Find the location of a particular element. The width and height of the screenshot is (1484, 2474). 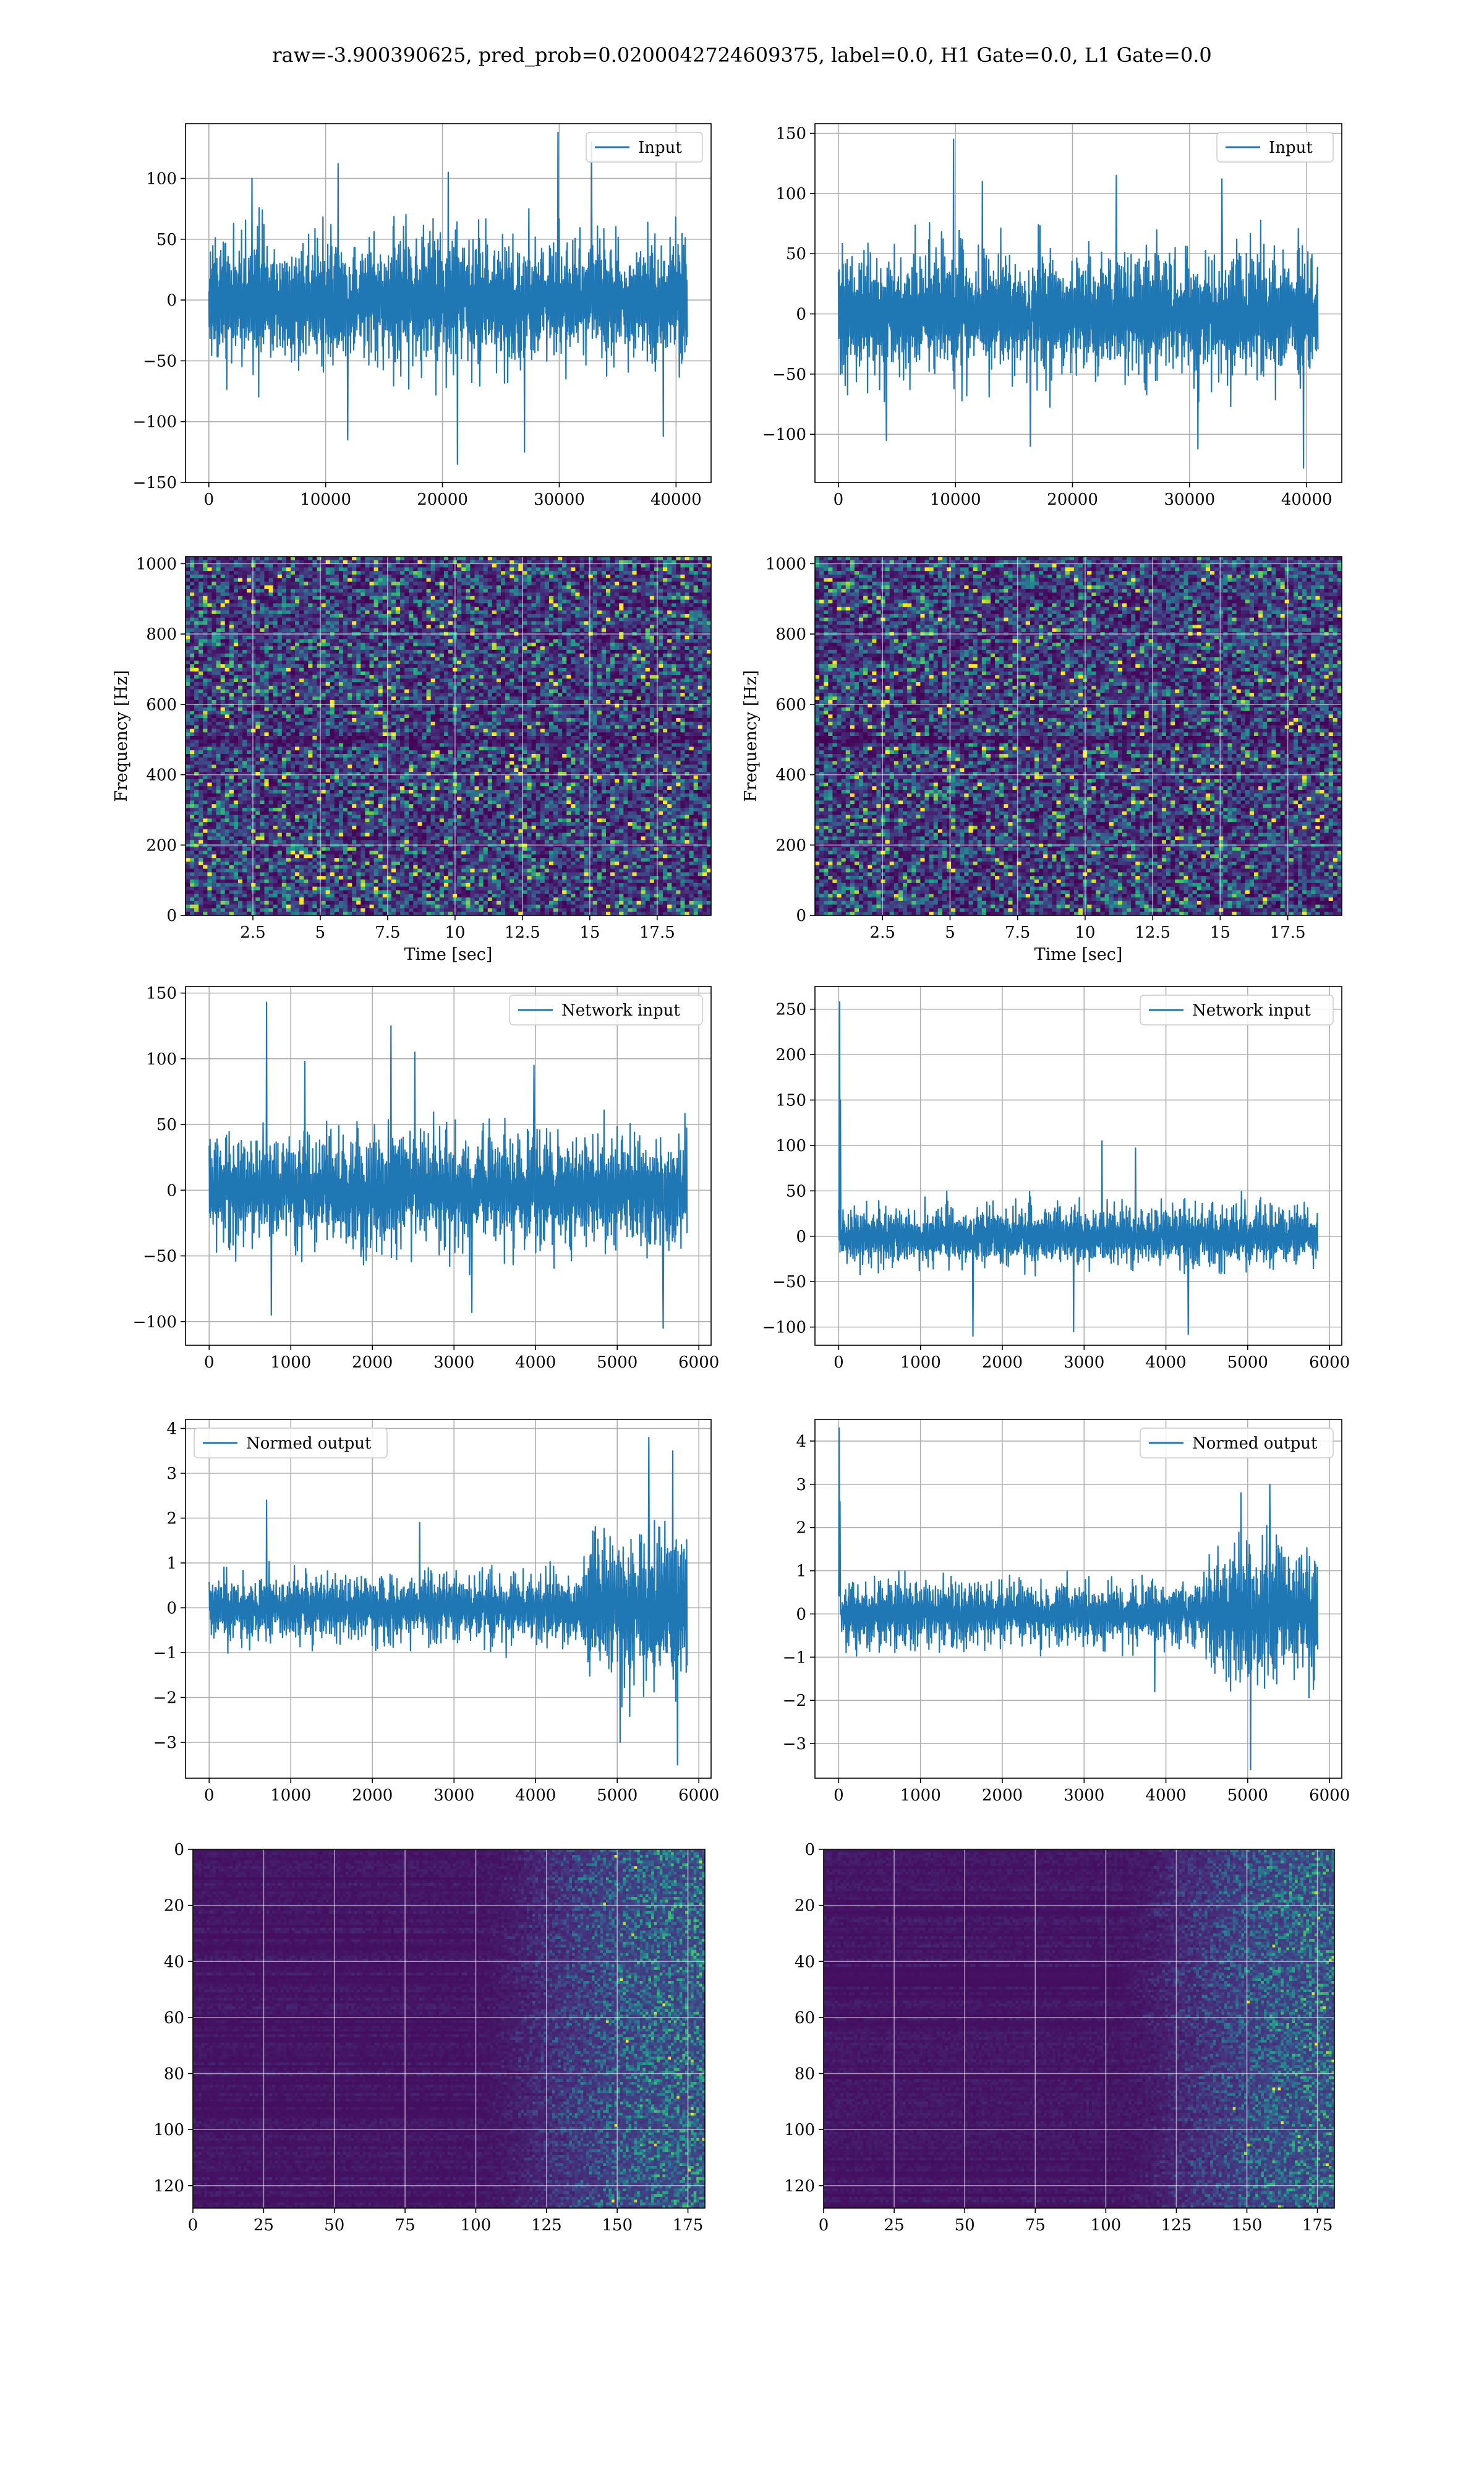

heatmap-cells-r5c1 is located at coordinates (449, 2029).